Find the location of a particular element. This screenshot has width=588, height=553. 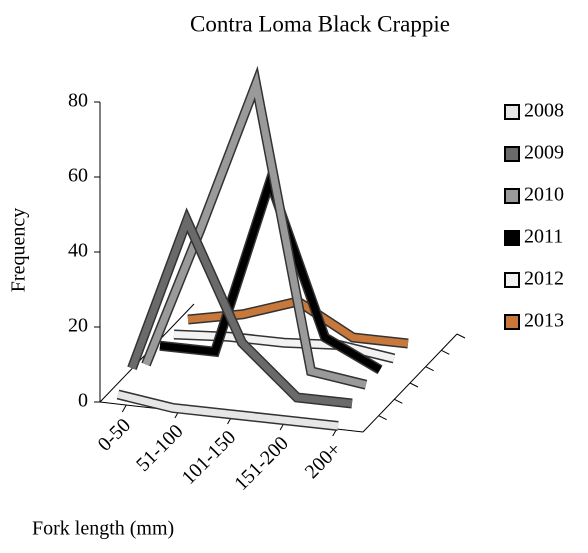

legend-label: 2009 is located at coordinates (544, 153).